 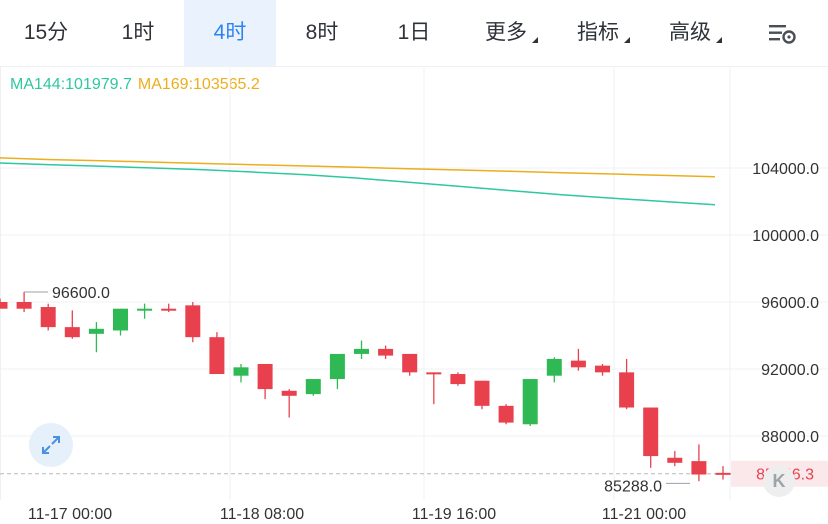 What do you see at coordinates (198, 84) in the screenshot?
I see `ma169-label: MA169:103565.2` at bounding box center [198, 84].